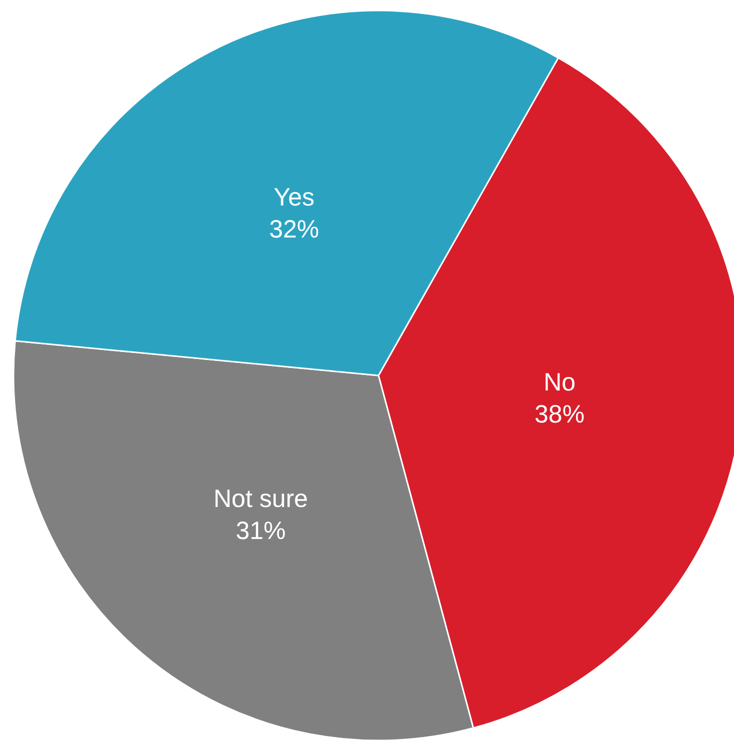 This screenshot has width=734, height=741. I want to click on data-label: 32%, so click(294, 230).